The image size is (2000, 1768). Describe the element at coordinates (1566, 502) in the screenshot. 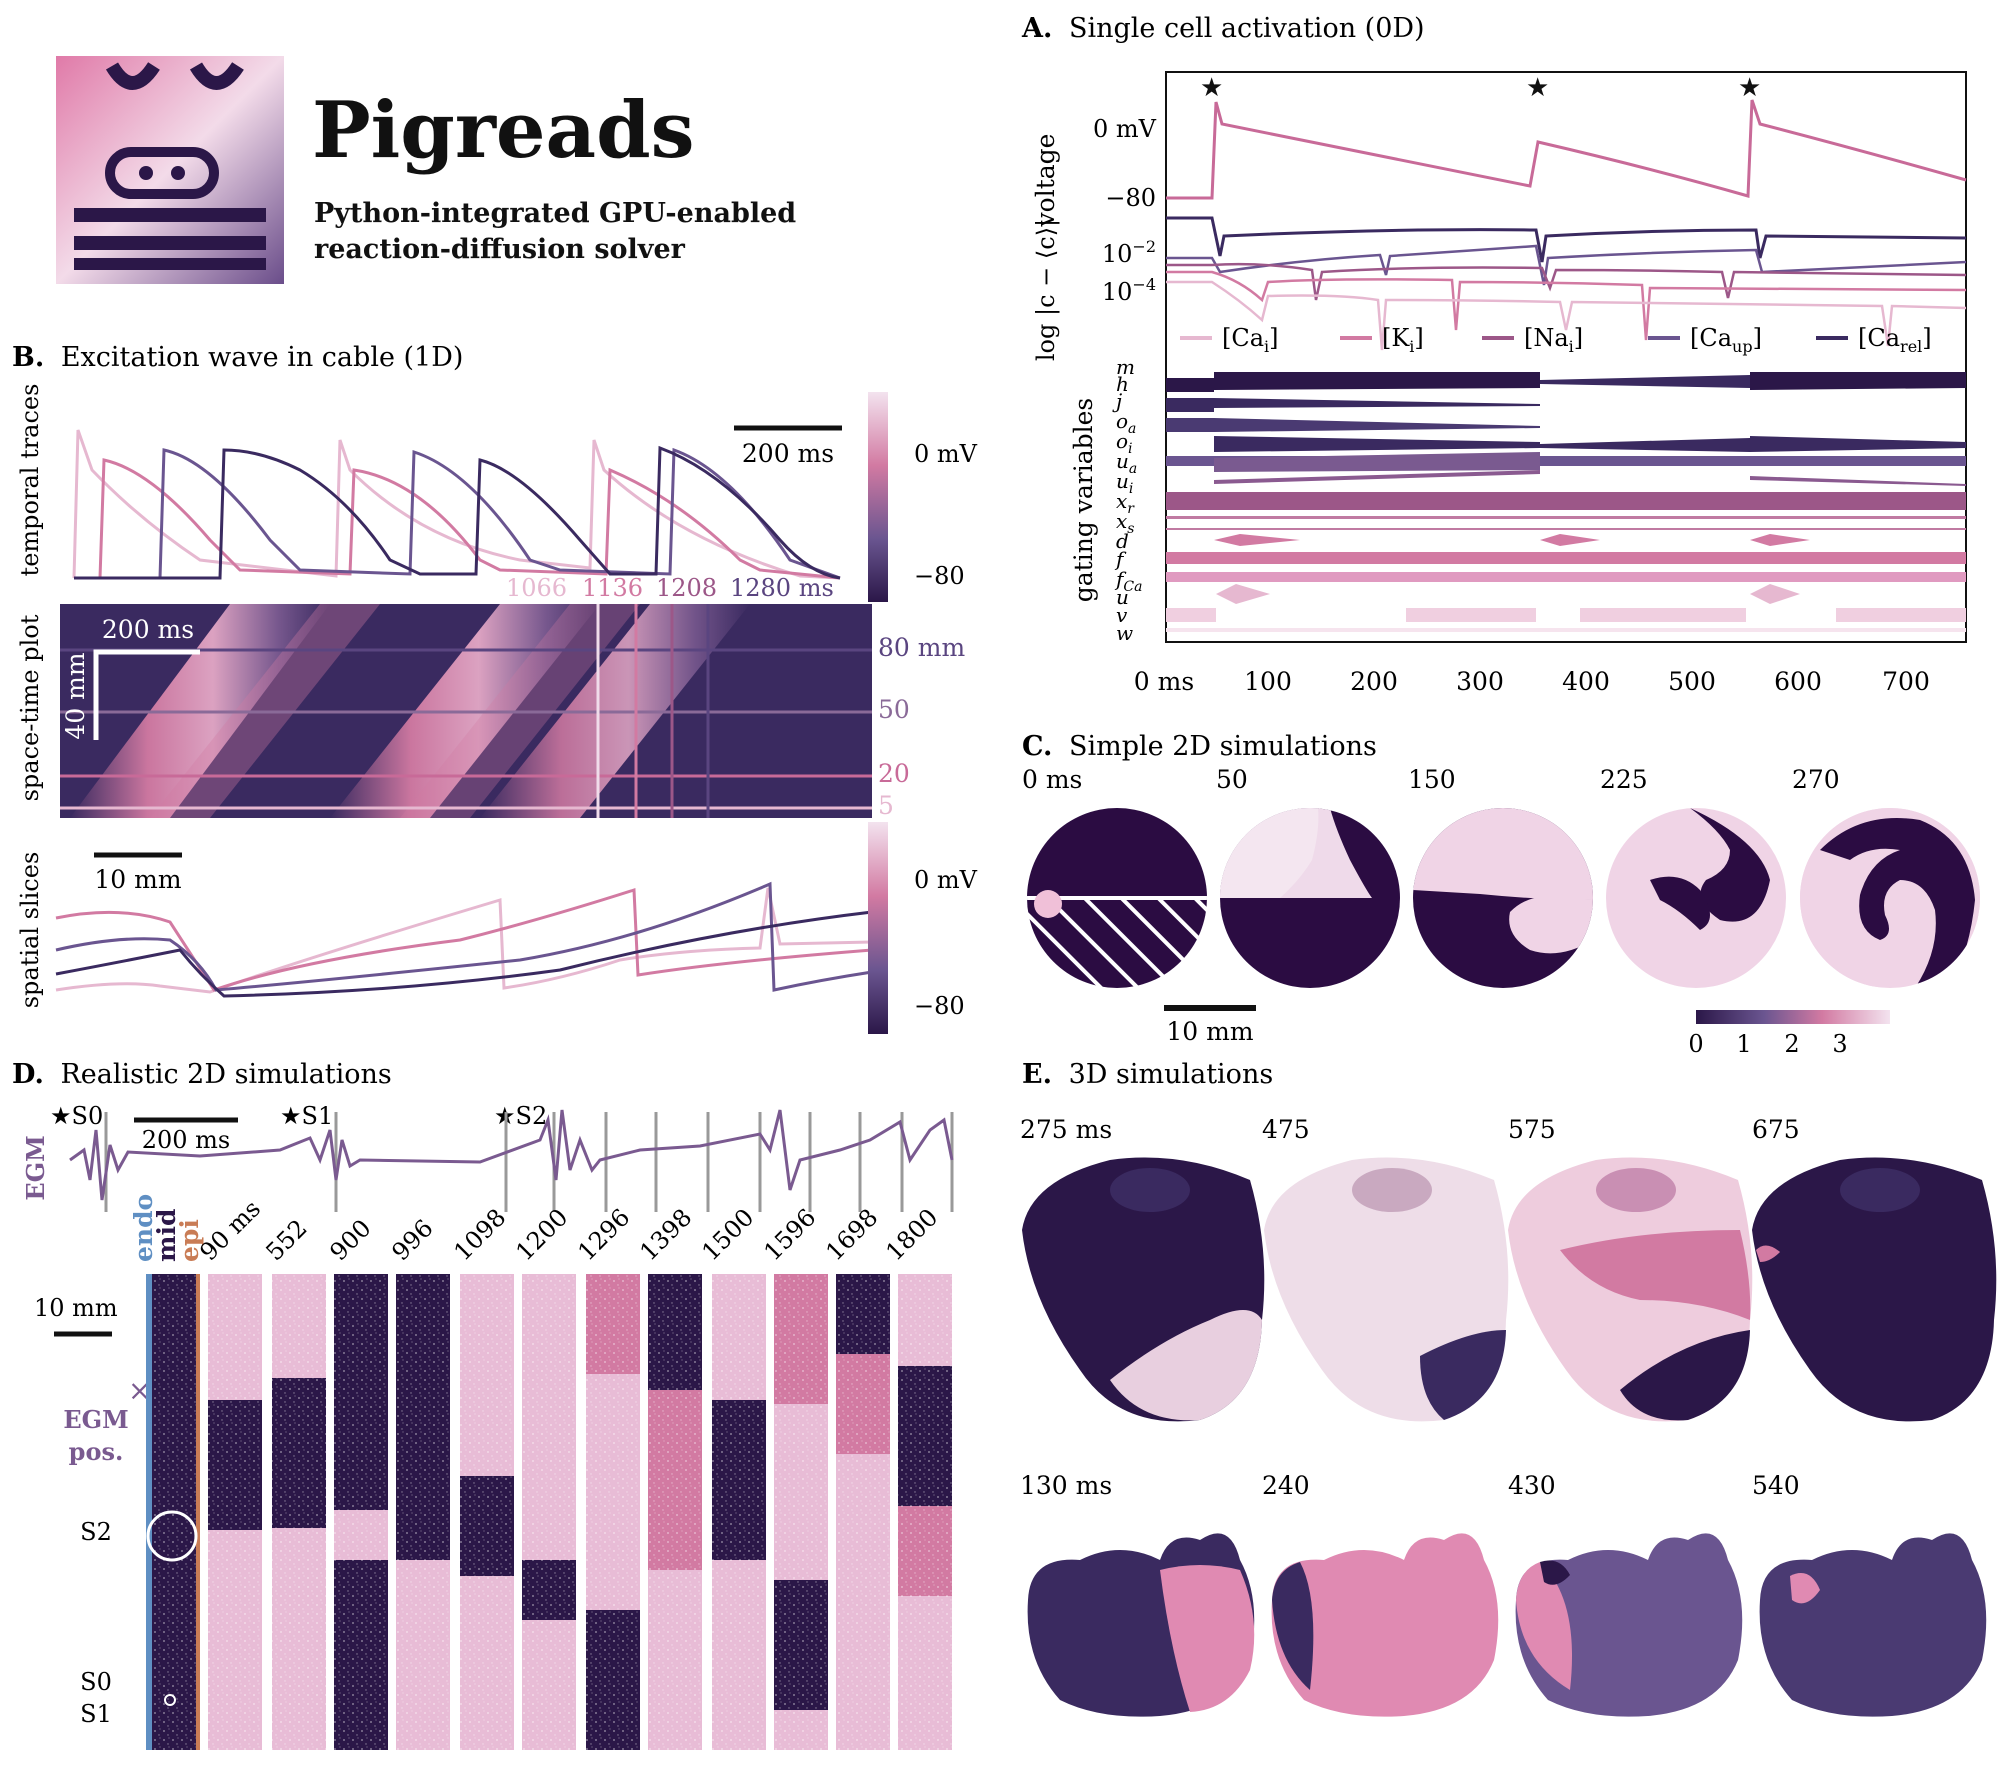

I see `gating-bands` at that location.